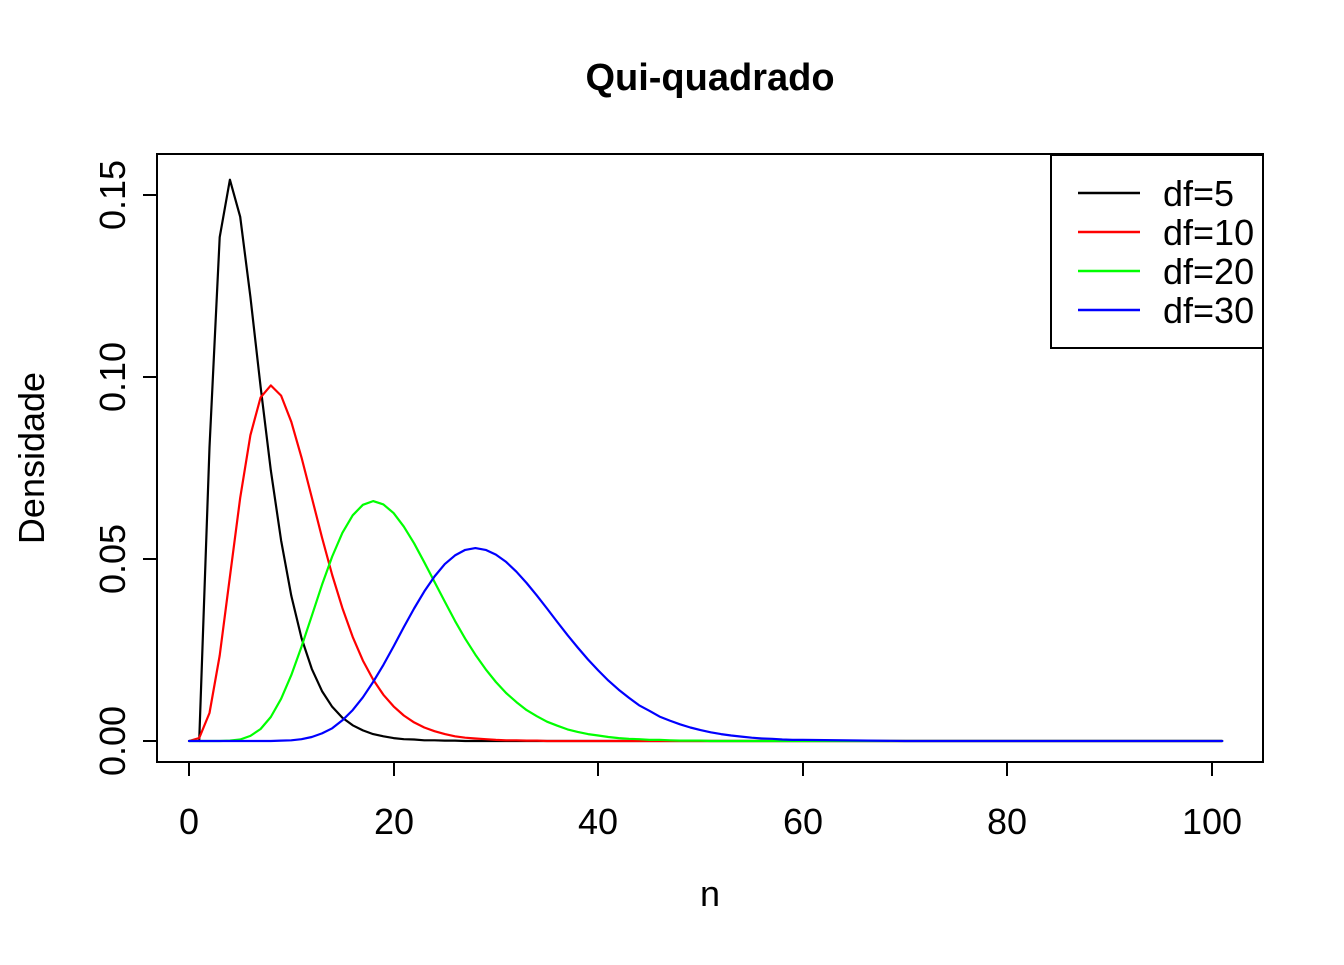 Image resolution: width=1344 pixels, height=965 pixels. I want to click on legend-label-df5: df=5, so click(1198, 193).